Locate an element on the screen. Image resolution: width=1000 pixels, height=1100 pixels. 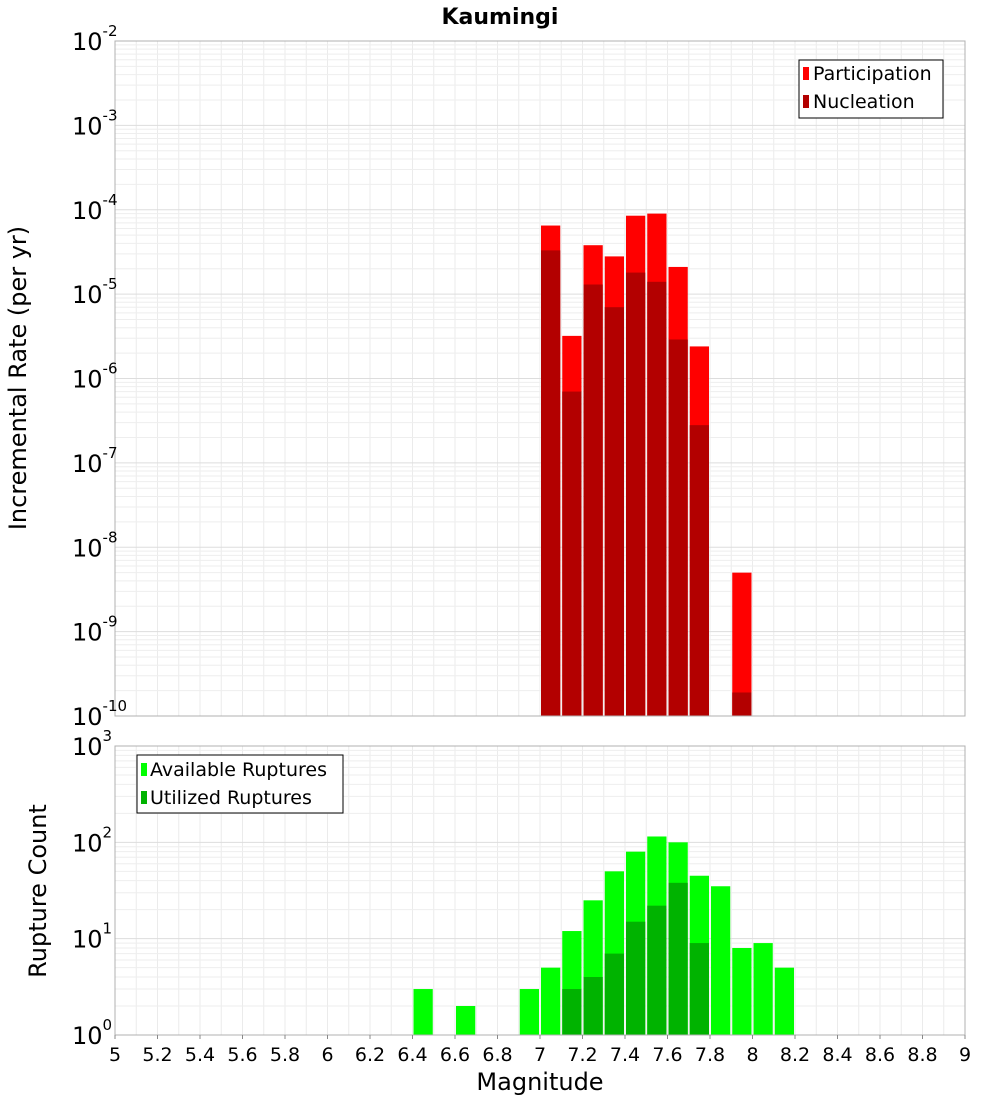
legend-swatch-nucleation is located at coordinates (806, 101).